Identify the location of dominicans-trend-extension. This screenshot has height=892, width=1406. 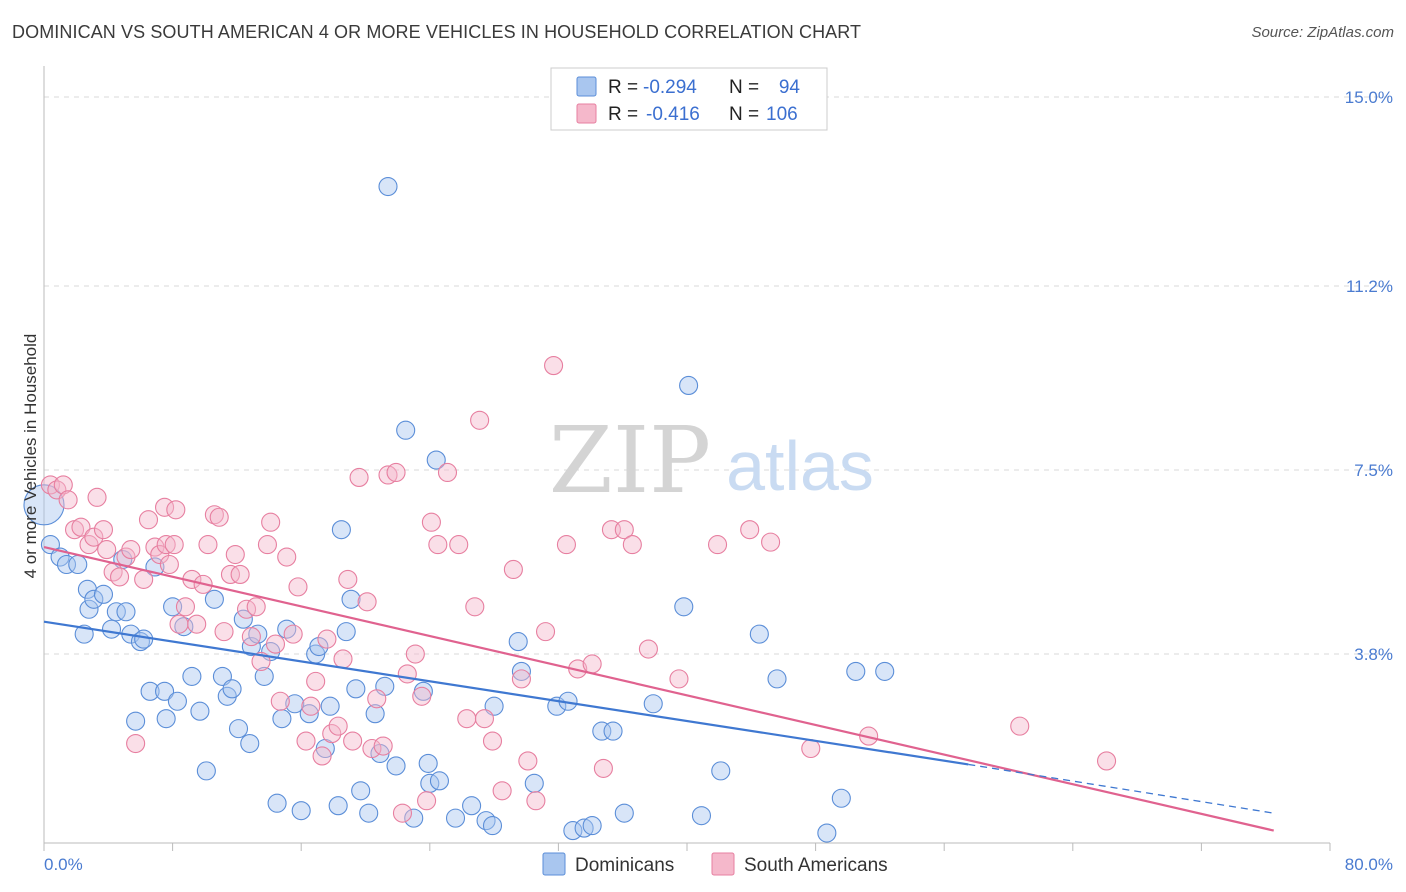
(1121, 788).